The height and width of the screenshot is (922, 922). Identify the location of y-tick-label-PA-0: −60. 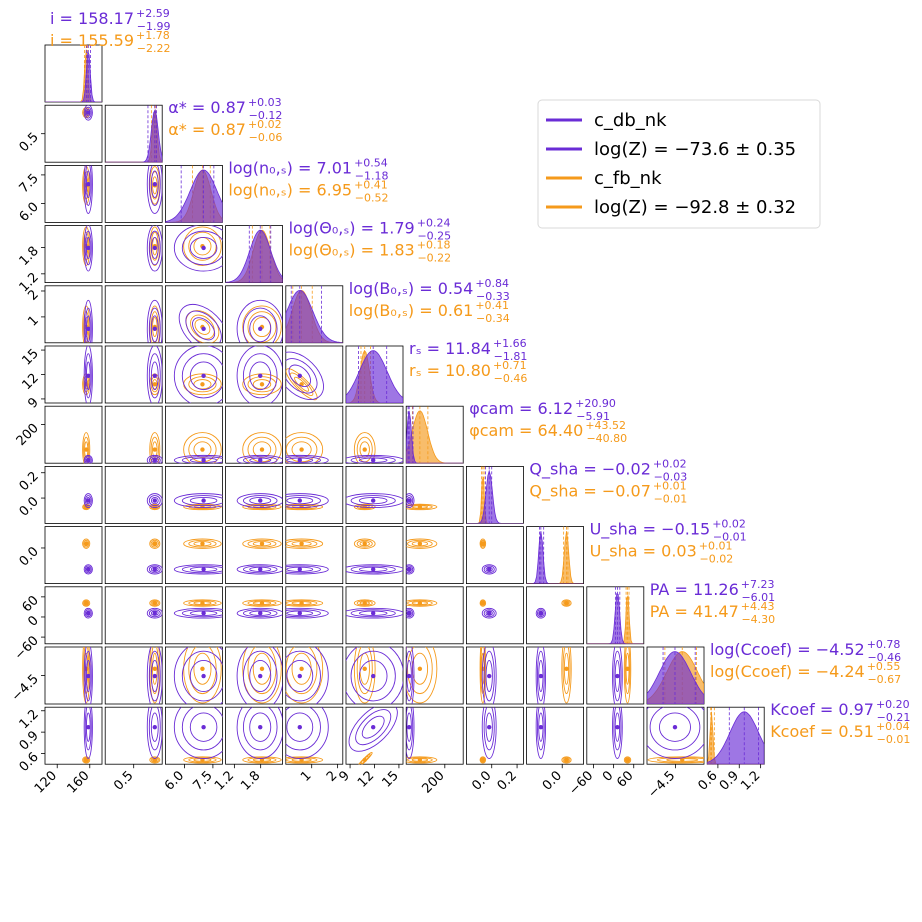
(27, 648).